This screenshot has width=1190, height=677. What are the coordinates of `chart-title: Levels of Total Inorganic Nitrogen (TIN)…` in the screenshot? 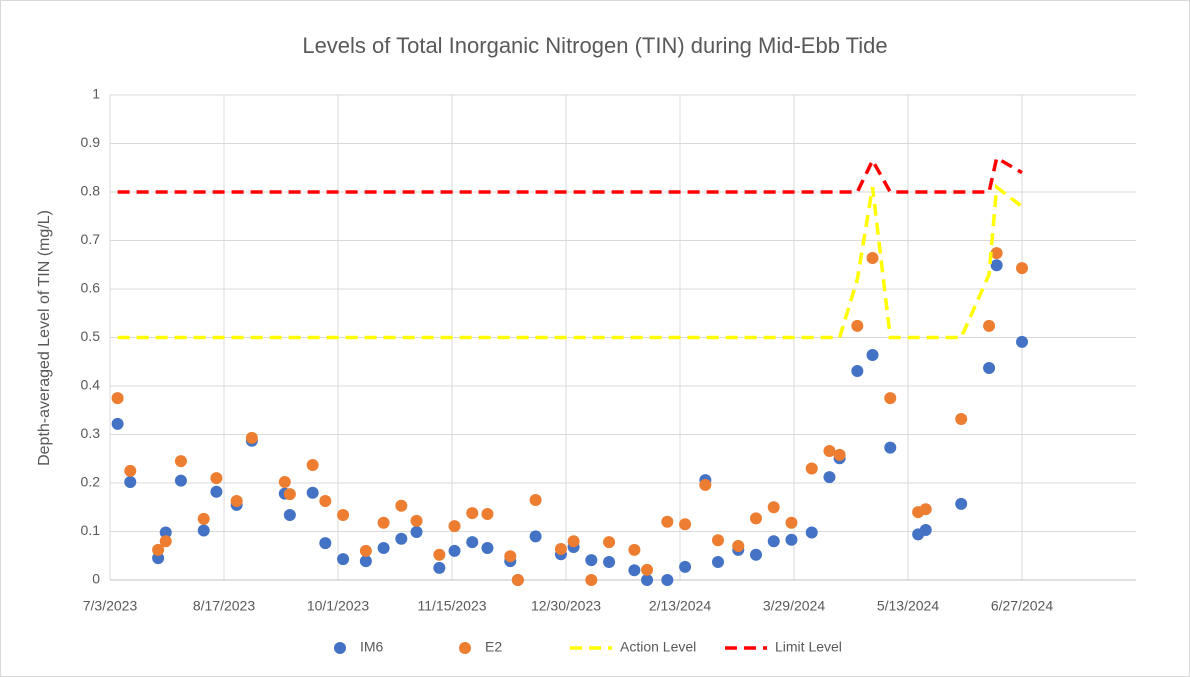 It's located at (594, 45).